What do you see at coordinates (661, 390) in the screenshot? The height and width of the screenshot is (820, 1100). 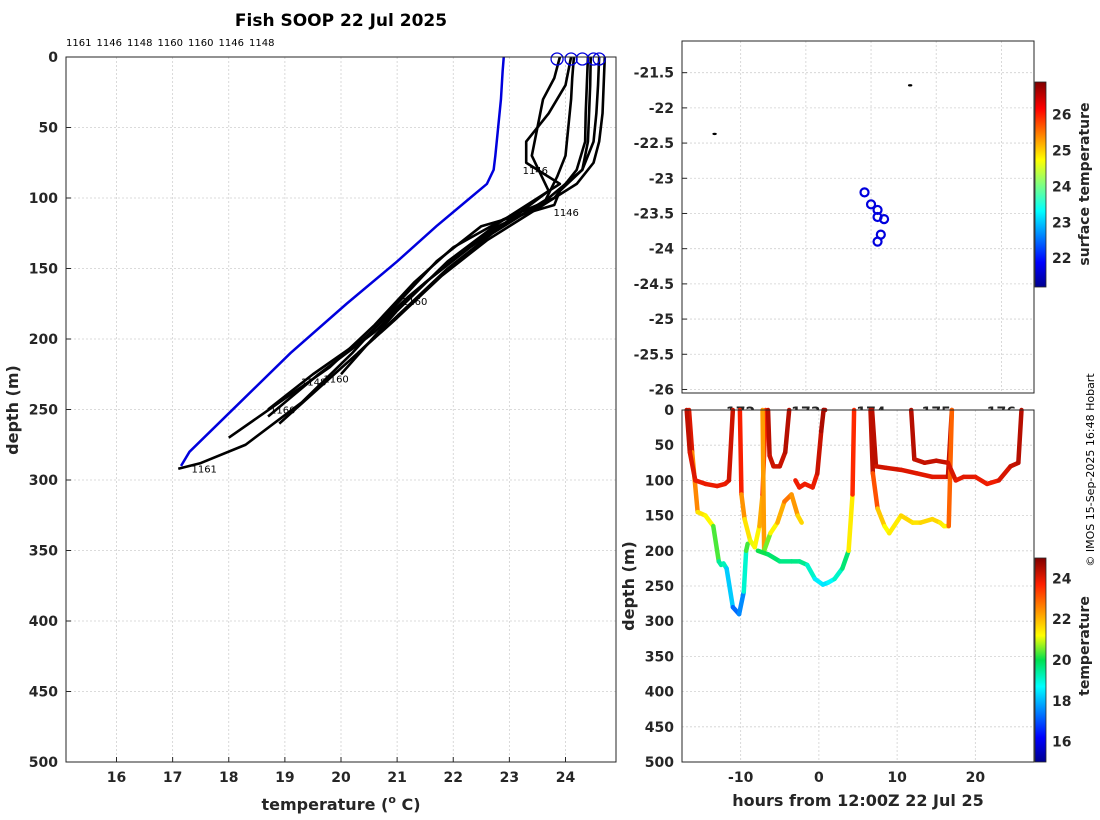 I see `map-lat-tick-label: -26` at bounding box center [661, 390].